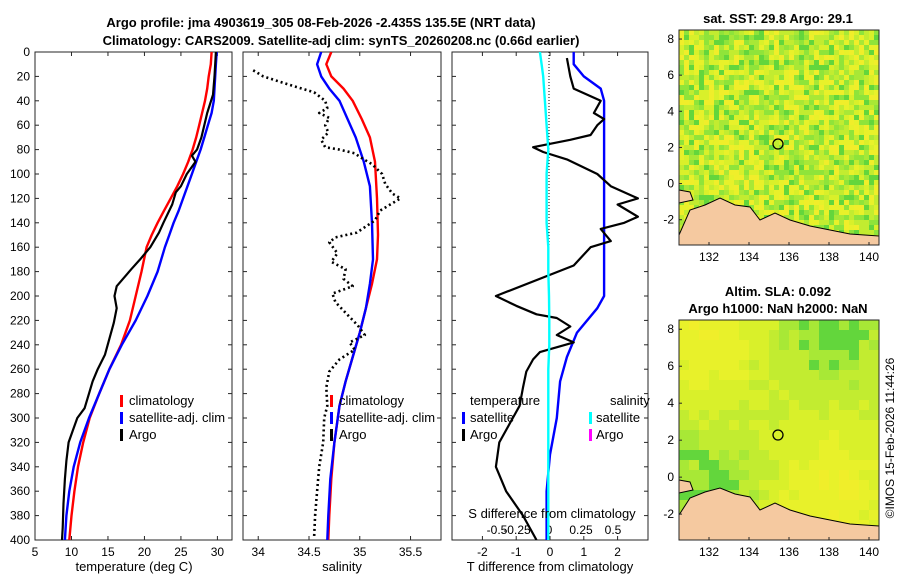 Image resolution: width=900 pixels, height=580 pixels. Describe the element at coordinates (670, 366) in the screenshot. I see `map-y-tick-label: 6` at that location.